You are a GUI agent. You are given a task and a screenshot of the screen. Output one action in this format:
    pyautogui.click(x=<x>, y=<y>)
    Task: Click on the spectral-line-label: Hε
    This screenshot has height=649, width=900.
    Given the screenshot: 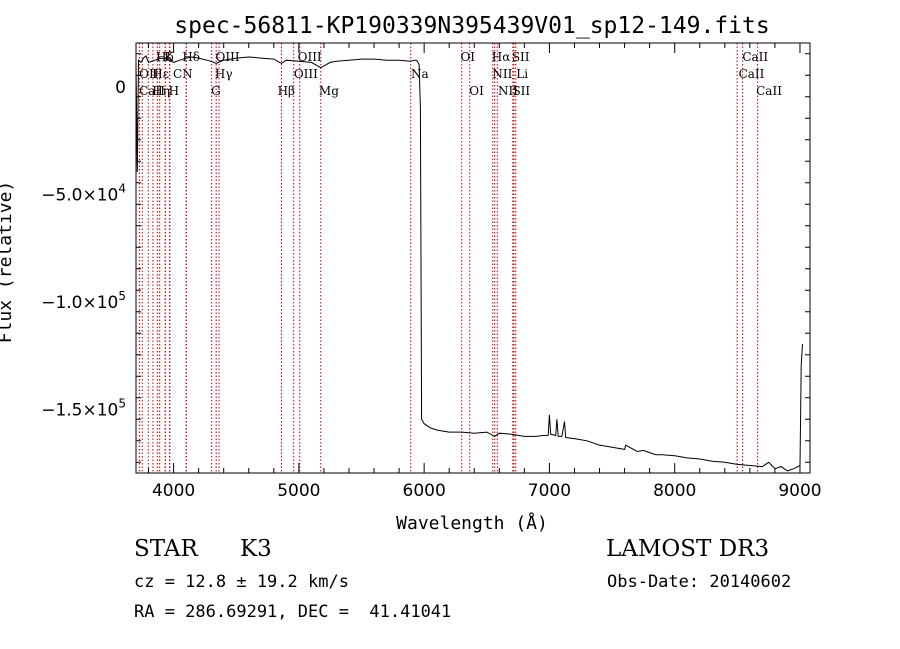 What is the action you would take?
    pyautogui.click(x=160, y=74)
    